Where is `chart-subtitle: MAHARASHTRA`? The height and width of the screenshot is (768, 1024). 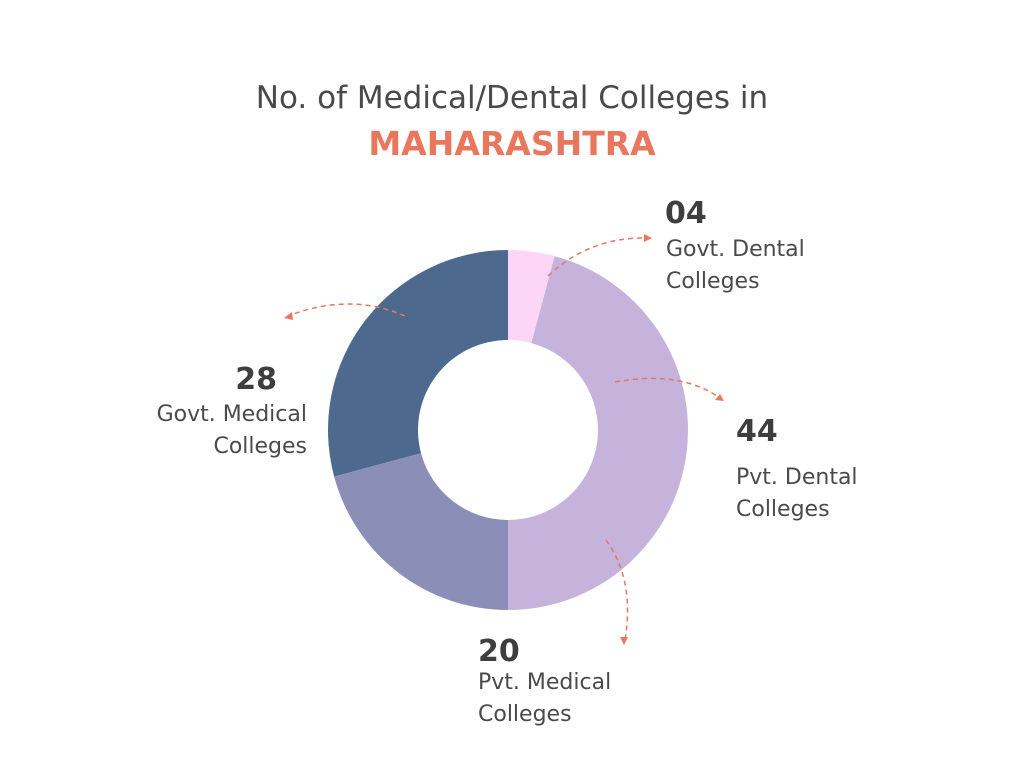
chart-subtitle: MAHARASHTRA is located at coordinates (512, 143).